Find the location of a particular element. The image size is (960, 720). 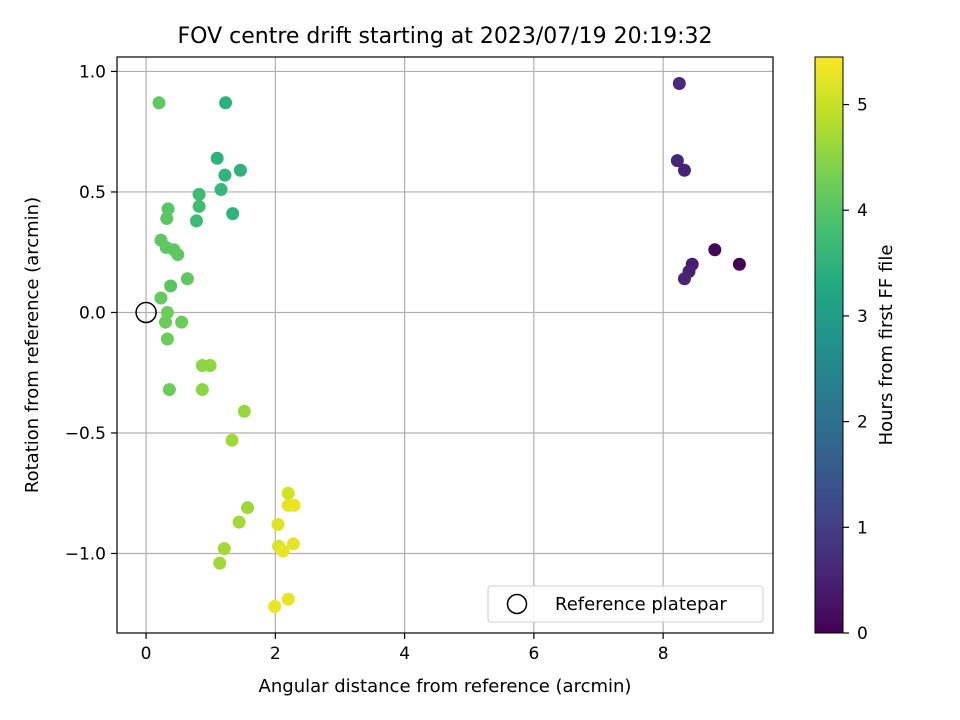

colorbar-tick-label: 3 is located at coordinates (862, 317).